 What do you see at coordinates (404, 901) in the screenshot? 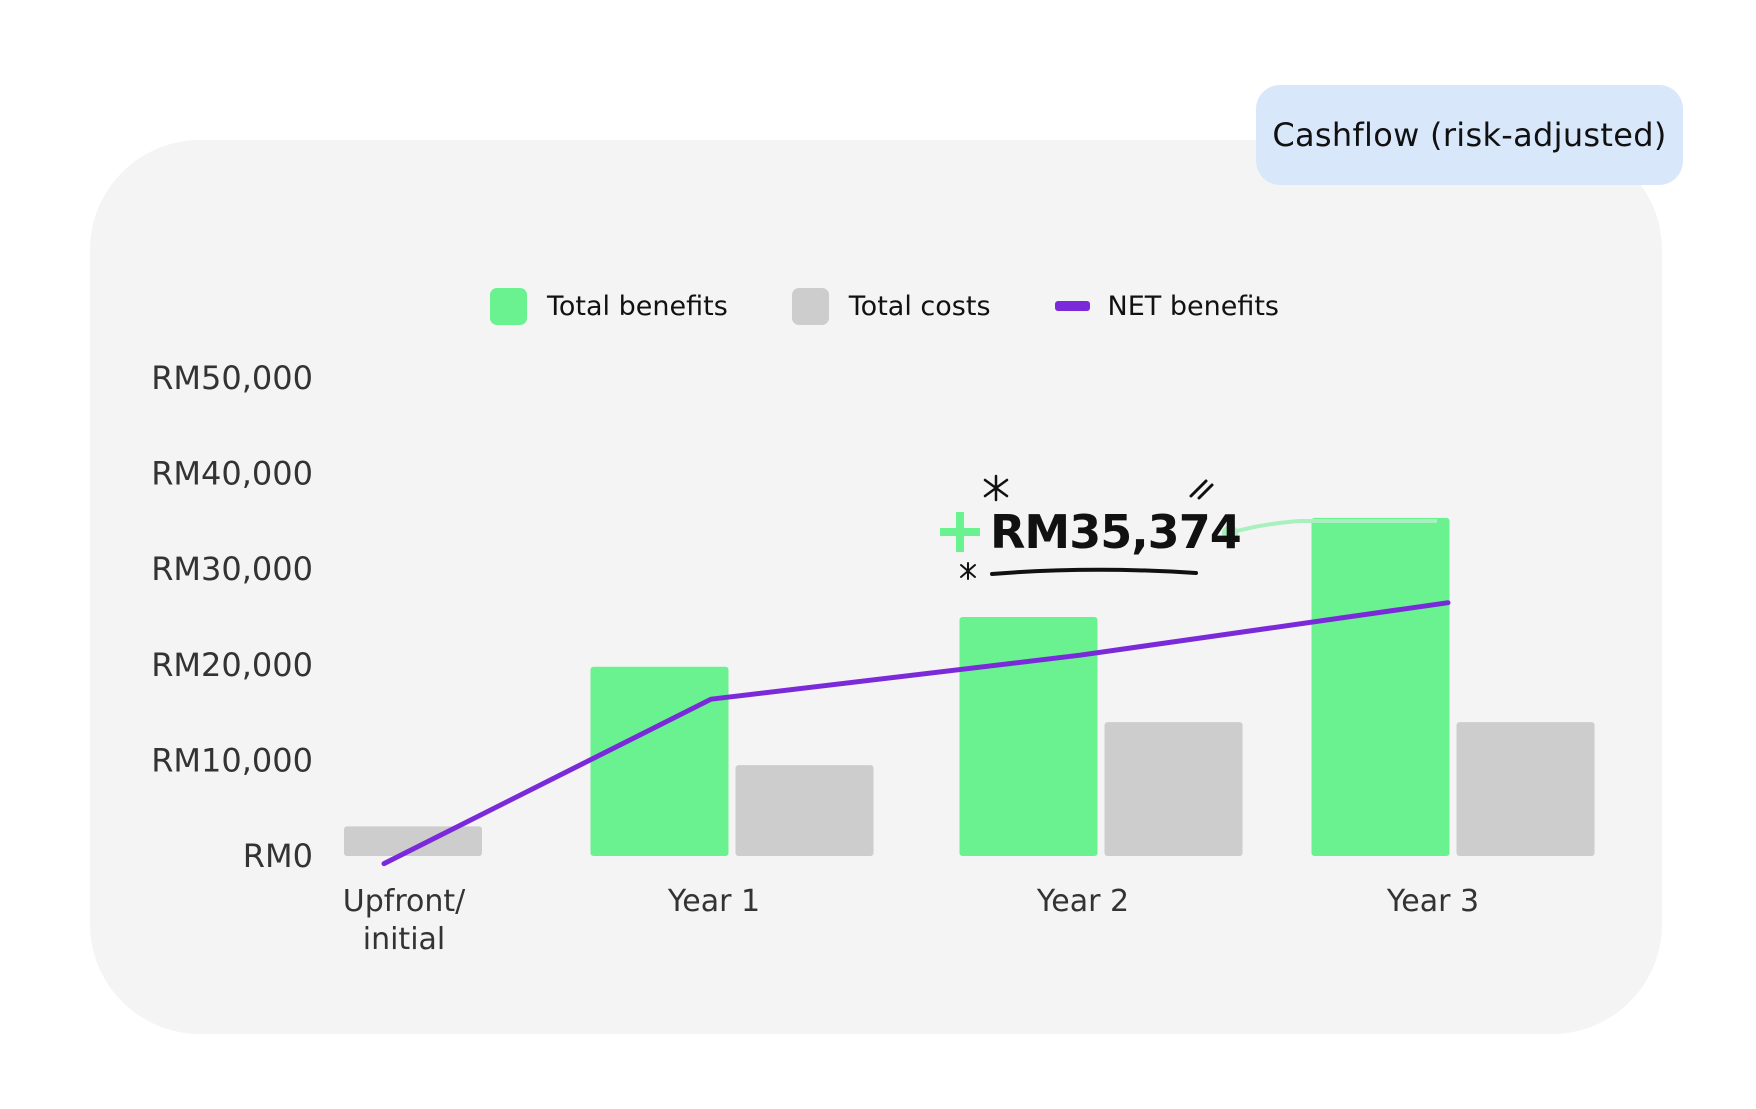
I see `x-tick-label: Upfront/` at bounding box center [404, 901].